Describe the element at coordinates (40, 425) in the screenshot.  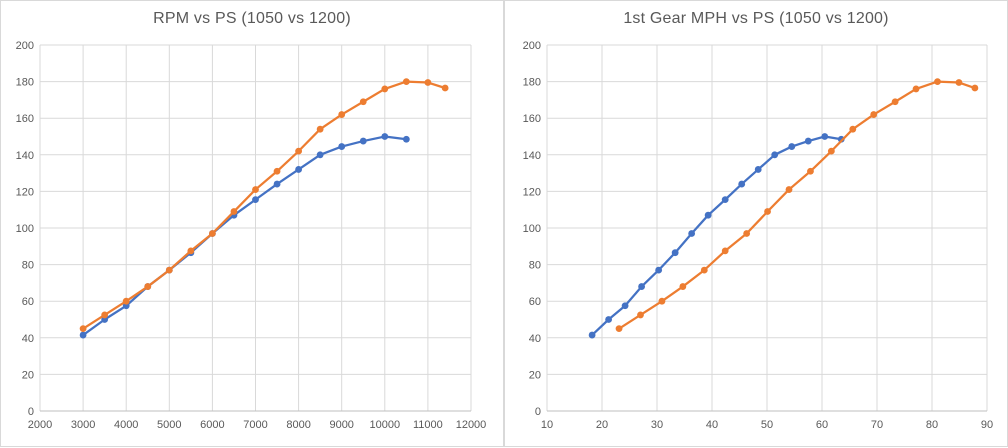
I see `x-tick-label: 2000` at that location.